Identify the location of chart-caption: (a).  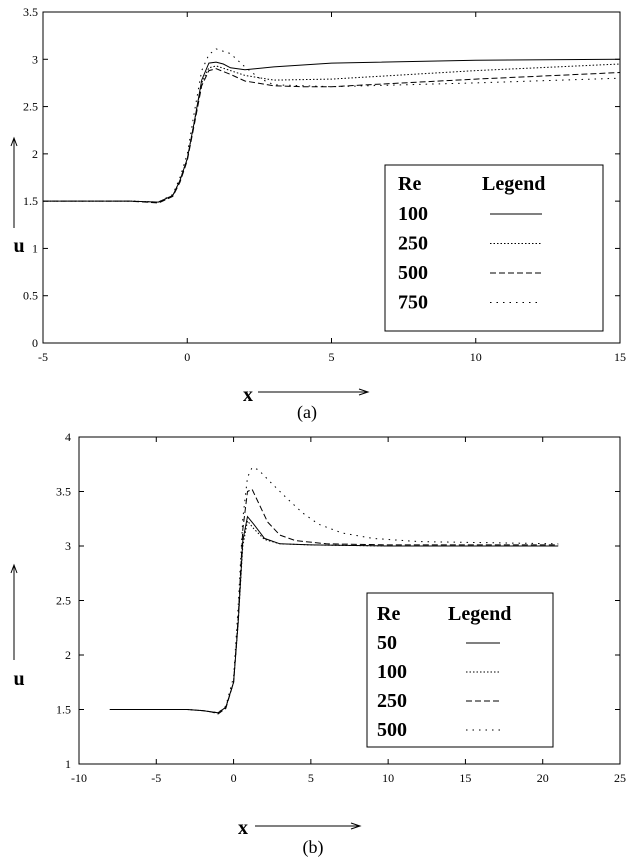
(307, 412).